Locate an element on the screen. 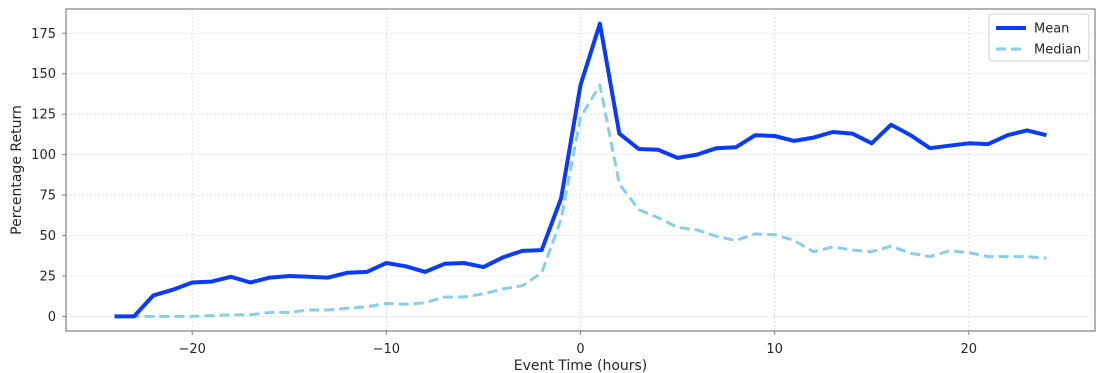  y-tick-label: 150 is located at coordinates (43, 74).